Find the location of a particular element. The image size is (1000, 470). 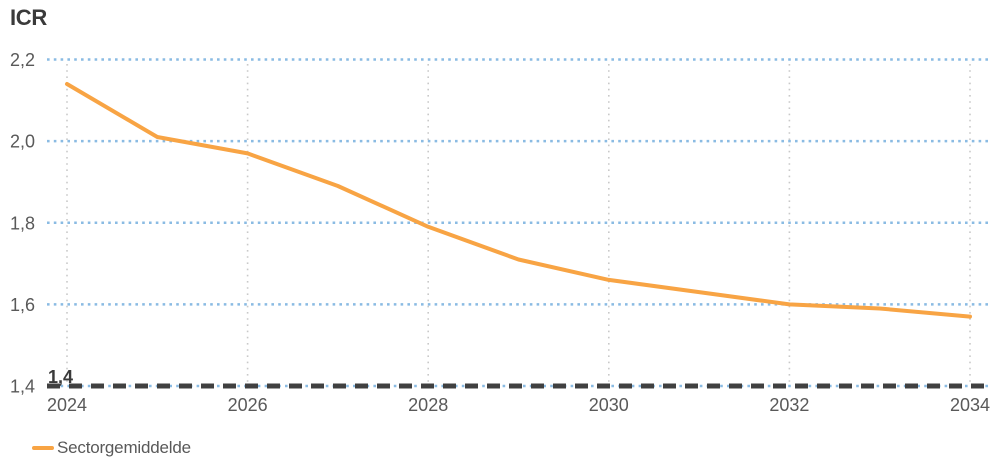

y-tick-label: 1,4 is located at coordinates (22, 387).